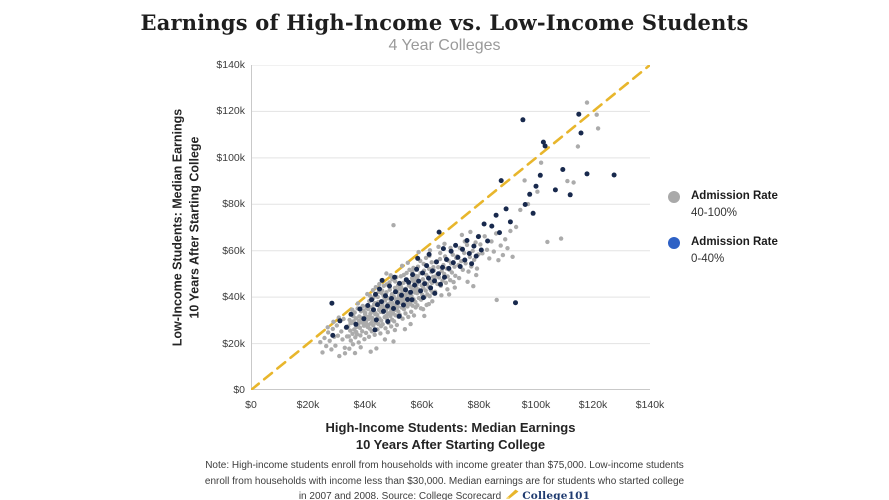  Describe the element at coordinates (194, 227) in the screenshot. I see `y-axis-title-line2: 10 Years After Starting College` at that location.